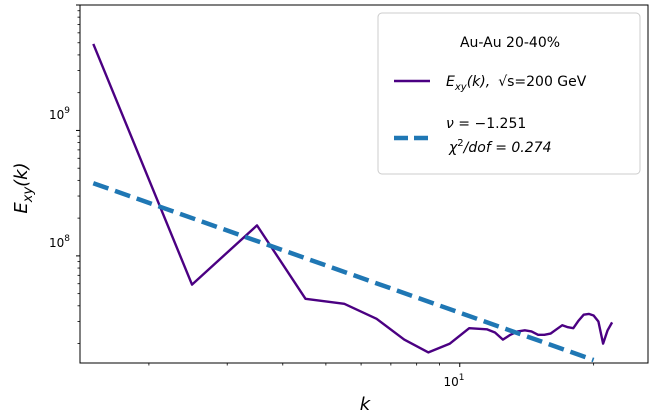 This screenshot has height=418, width=649. What do you see at coordinates (486, 124) in the screenshot?
I see `legend-entry-fit-nu: ν = −1.251` at bounding box center [486, 124].